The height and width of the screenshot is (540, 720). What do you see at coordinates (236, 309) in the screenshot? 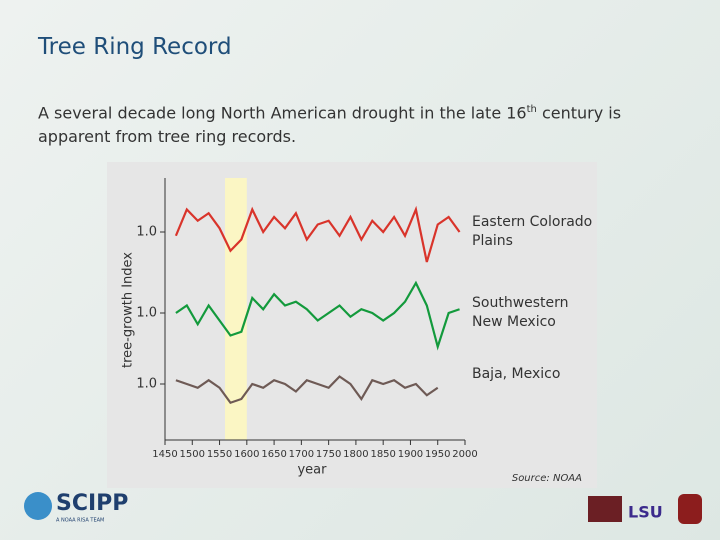
I see `highlight-band` at bounding box center [236, 309].